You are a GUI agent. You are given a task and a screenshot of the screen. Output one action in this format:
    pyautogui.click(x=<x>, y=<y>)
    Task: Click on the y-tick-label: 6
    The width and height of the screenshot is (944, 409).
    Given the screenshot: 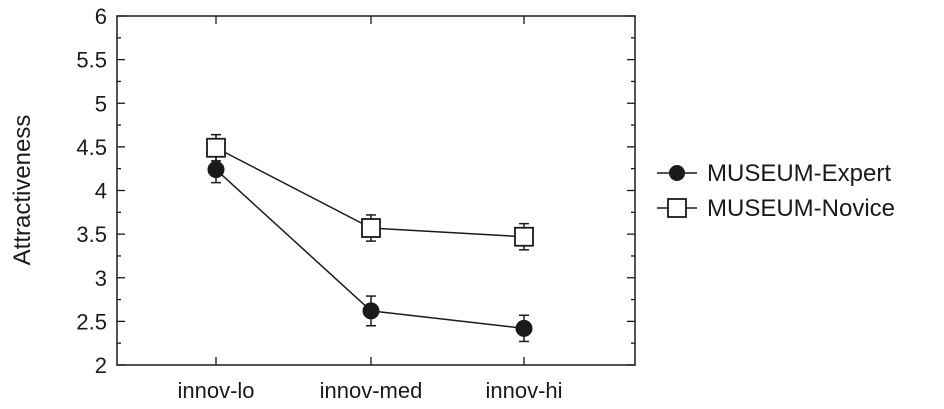 What is the action you would take?
    pyautogui.click(x=101, y=16)
    